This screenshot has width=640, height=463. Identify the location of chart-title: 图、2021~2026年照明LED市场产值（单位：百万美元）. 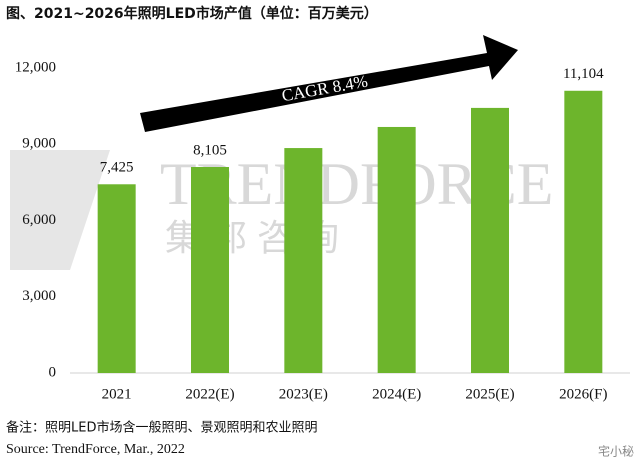
(192, 13).